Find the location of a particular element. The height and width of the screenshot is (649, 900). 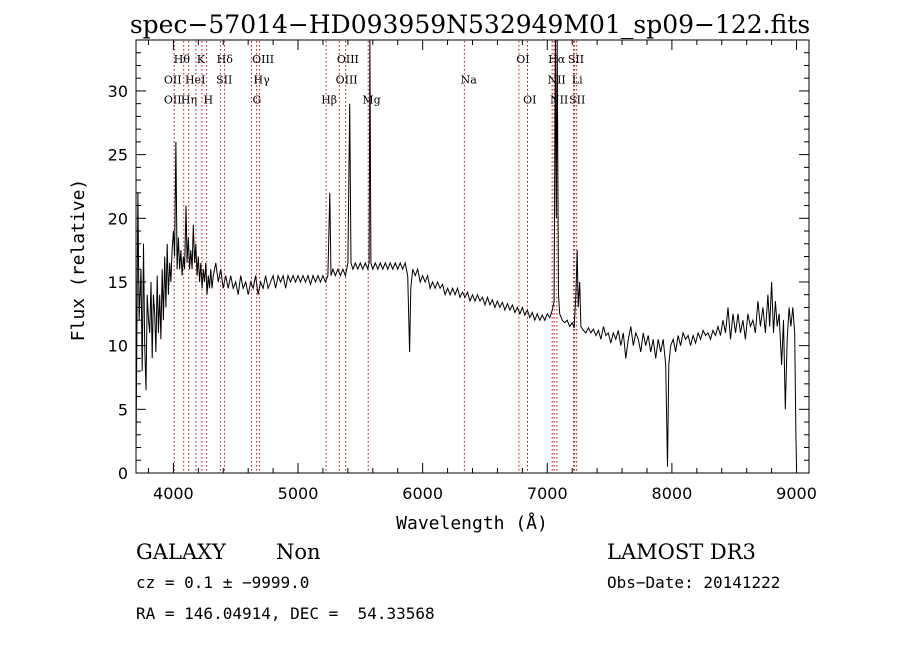

y-tick-label-5: 25 is located at coordinates (118, 155).